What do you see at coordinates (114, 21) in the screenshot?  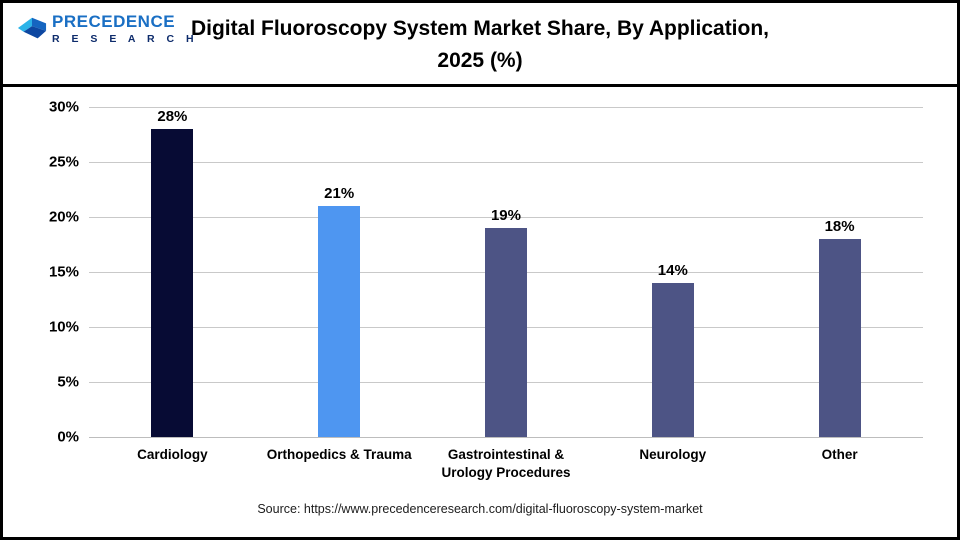 I see `logo-wordmark: PRECEDENCE` at bounding box center [114, 21].